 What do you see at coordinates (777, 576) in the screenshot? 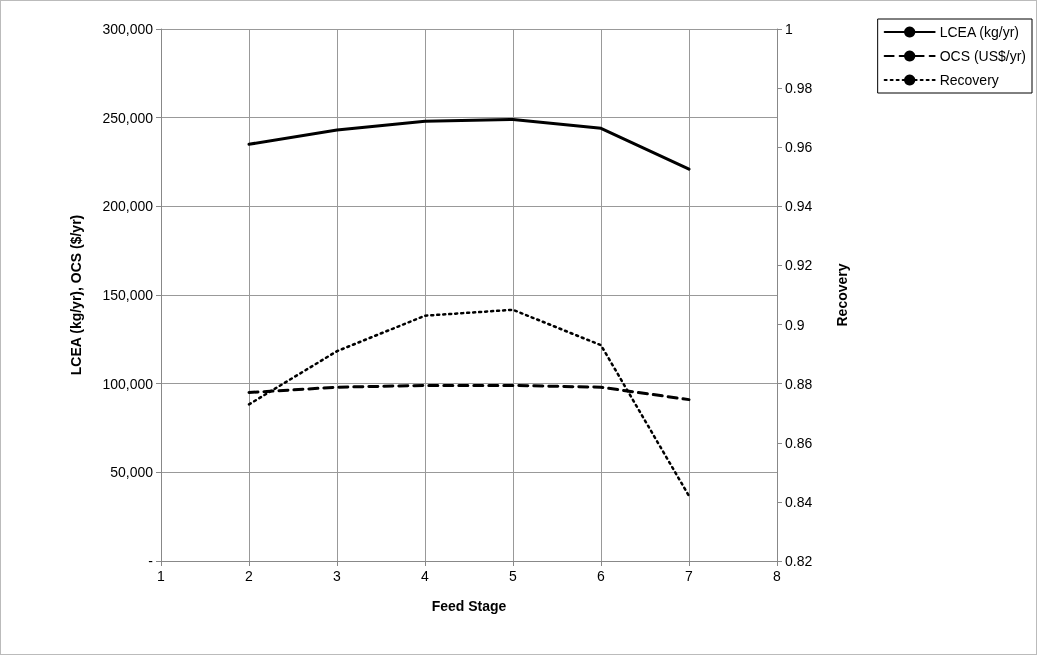
I see `x-tick-label: 8` at bounding box center [777, 576].